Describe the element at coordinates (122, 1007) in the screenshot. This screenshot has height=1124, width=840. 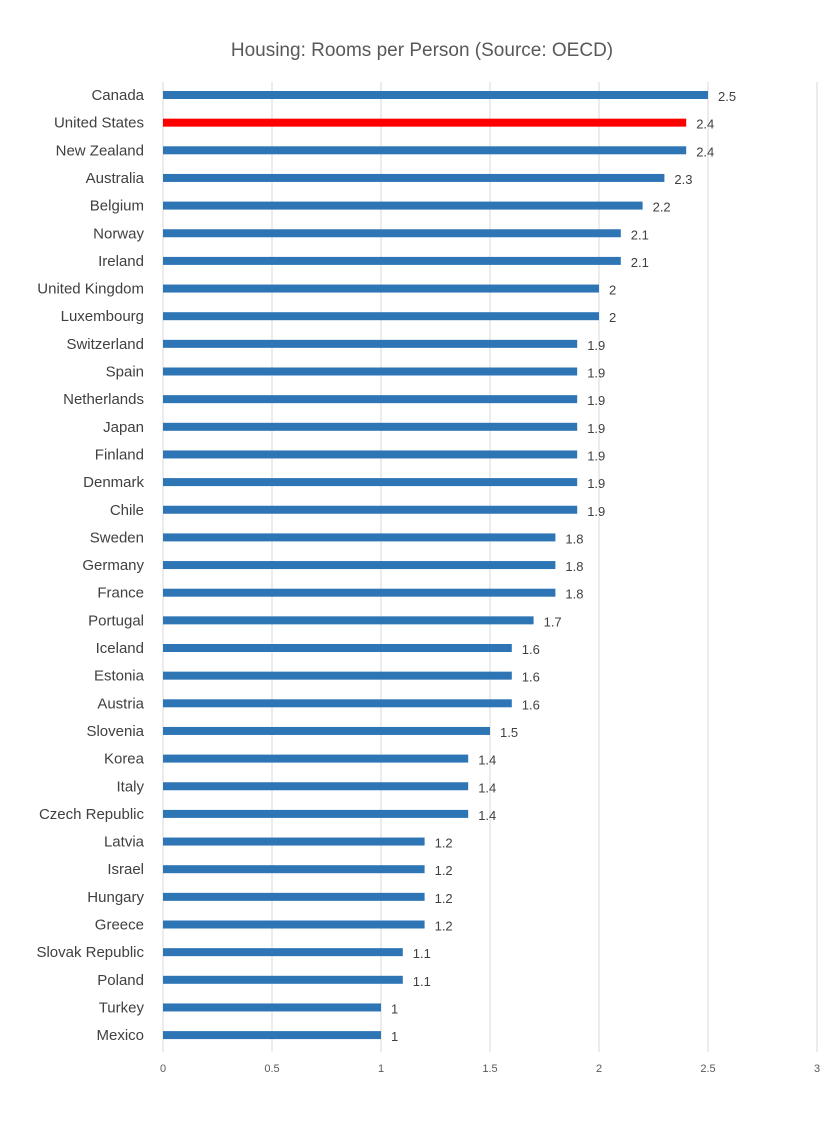
I see `category-label: Turkey` at that location.